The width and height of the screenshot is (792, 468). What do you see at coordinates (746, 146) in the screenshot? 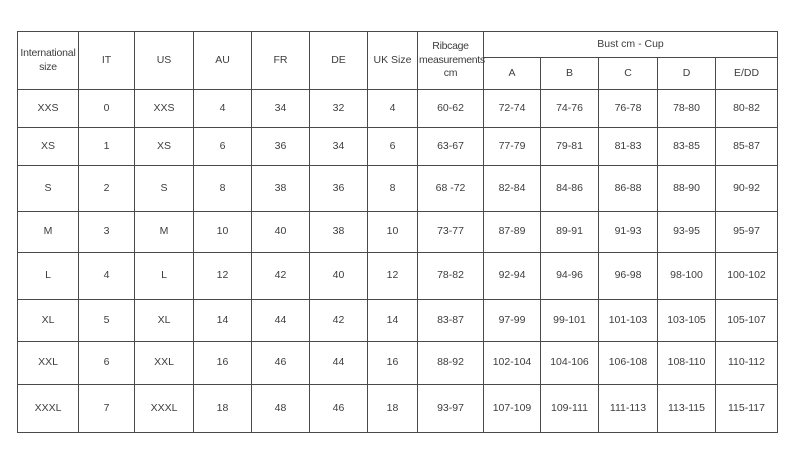
I see `table-cell: 85-87` at bounding box center [746, 146].